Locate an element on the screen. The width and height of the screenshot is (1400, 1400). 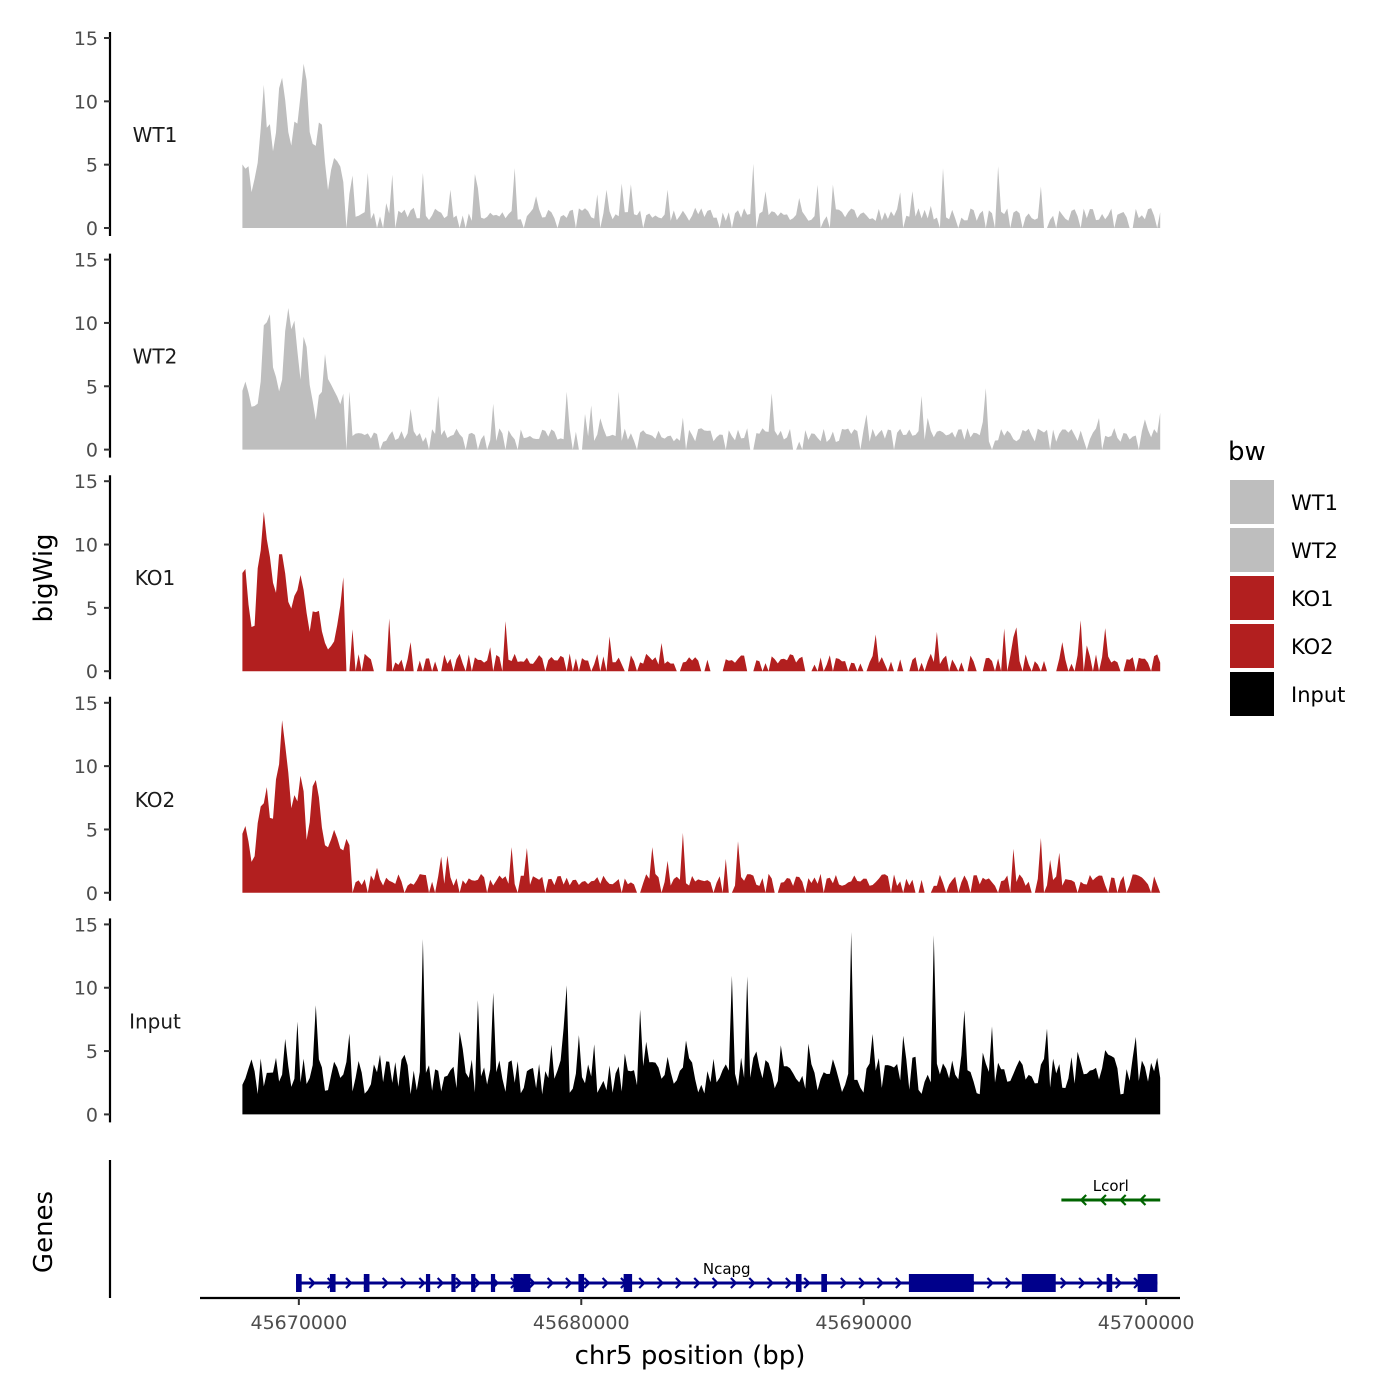
x-axis-title: chr5 position (bp) is located at coordinates (690, 1356).